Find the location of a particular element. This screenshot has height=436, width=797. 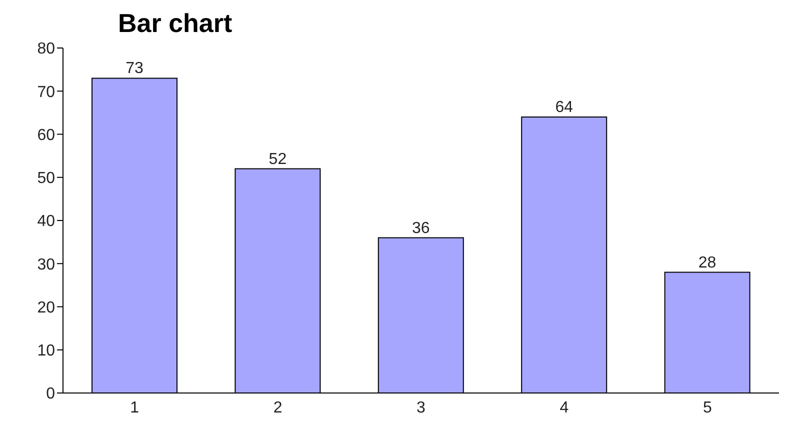

y-tick-label: 80 is located at coordinates (46, 49).